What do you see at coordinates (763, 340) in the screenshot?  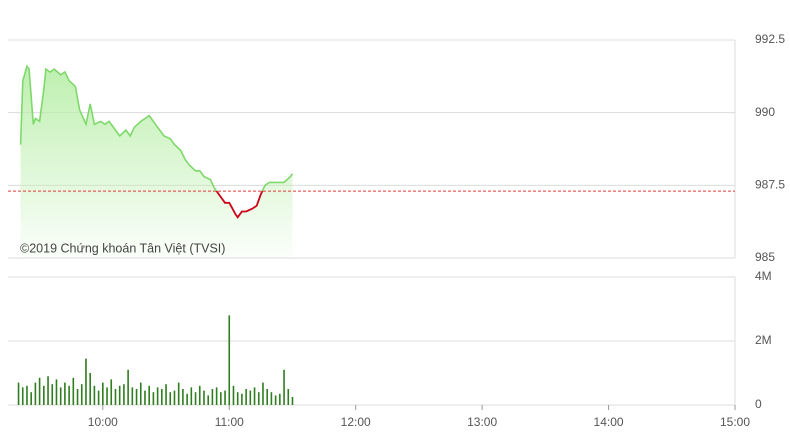 I see `y-tick-label: 2M` at bounding box center [763, 340].